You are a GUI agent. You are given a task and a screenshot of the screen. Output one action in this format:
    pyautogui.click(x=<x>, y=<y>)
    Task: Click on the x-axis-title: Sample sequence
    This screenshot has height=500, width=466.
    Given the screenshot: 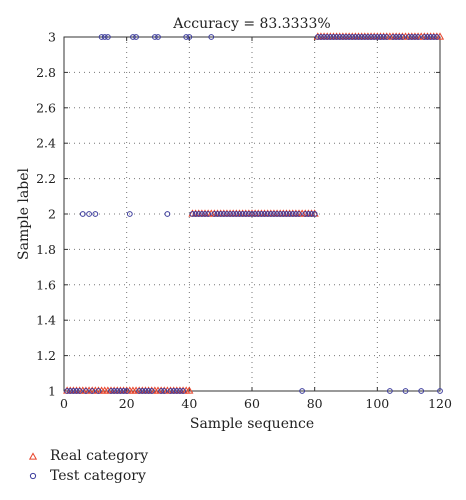 What is the action you would take?
    pyautogui.click(x=252, y=424)
    